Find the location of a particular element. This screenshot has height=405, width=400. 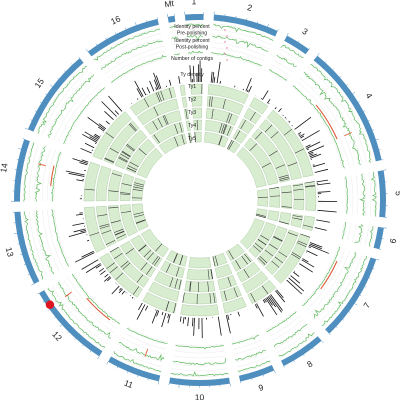

track-label: Ty5 is located at coordinates (192, 139).